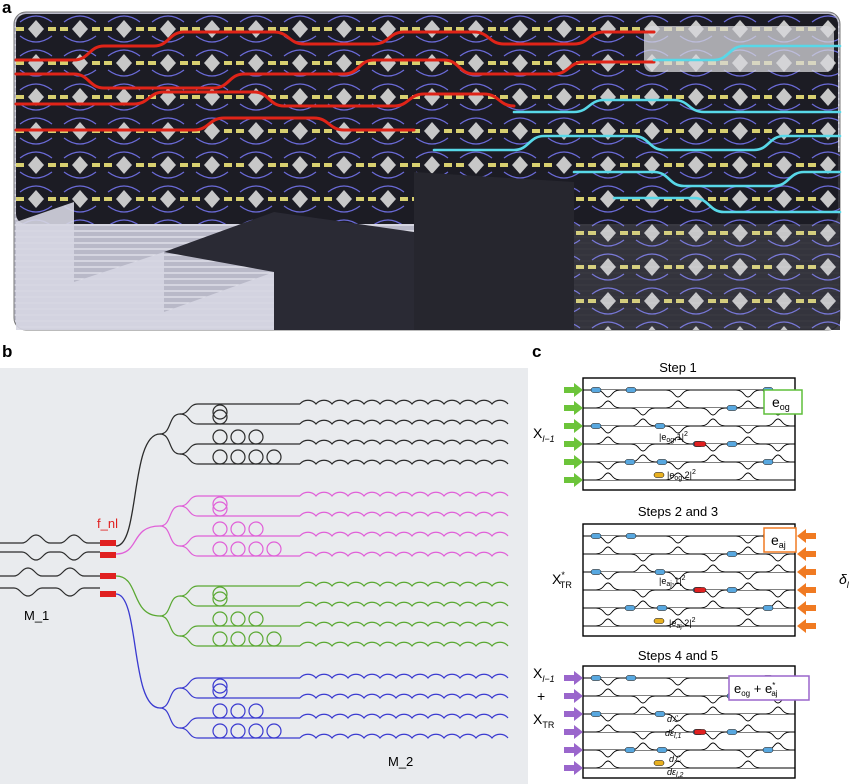 This screenshot has width=850, height=784. Describe the element at coordinates (312, 611) in the screenshot. I see `branch-green` at that location.